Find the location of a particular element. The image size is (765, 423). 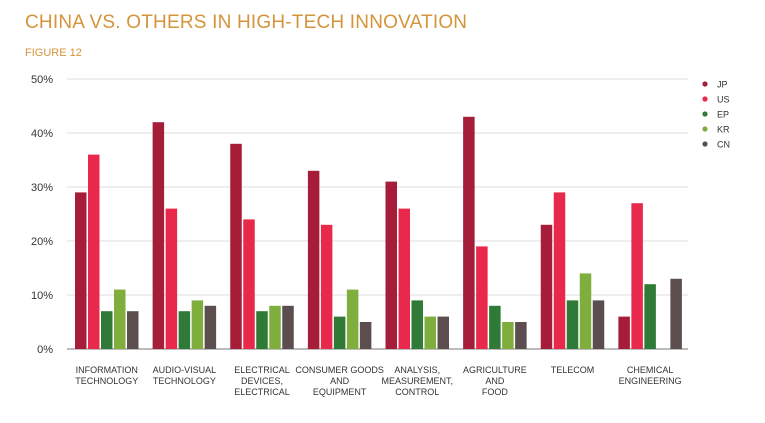

chart-title: CHINA VS. OTHERS IN HIGH-TECH INNOVATION is located at coordinates (246, 22).